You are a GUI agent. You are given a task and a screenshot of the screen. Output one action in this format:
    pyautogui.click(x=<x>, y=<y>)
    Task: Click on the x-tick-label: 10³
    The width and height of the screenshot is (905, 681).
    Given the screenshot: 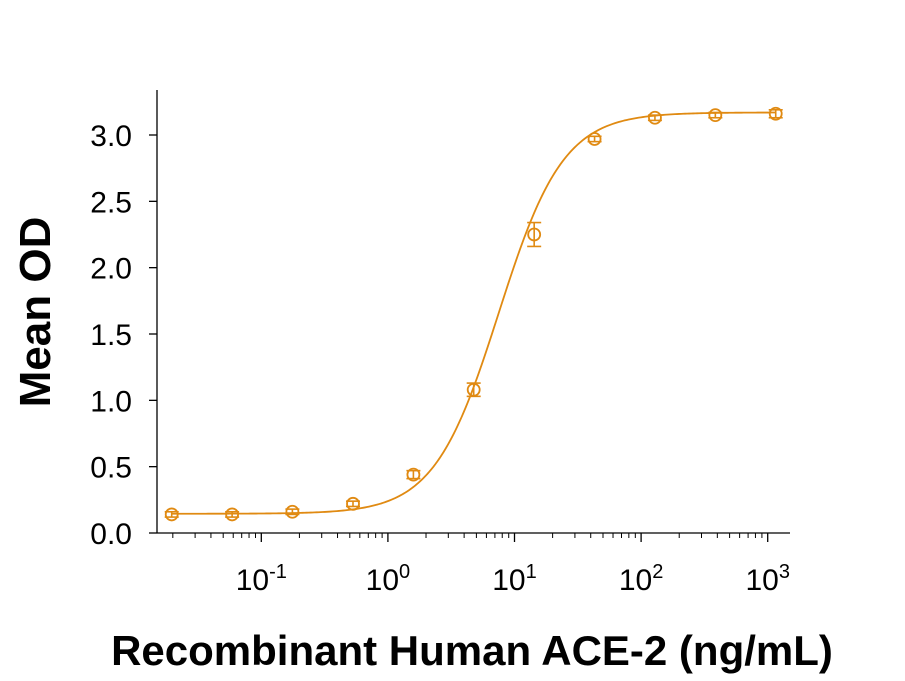 What is the action you would take?
    pyautogui.click(x=767, y=579)
    